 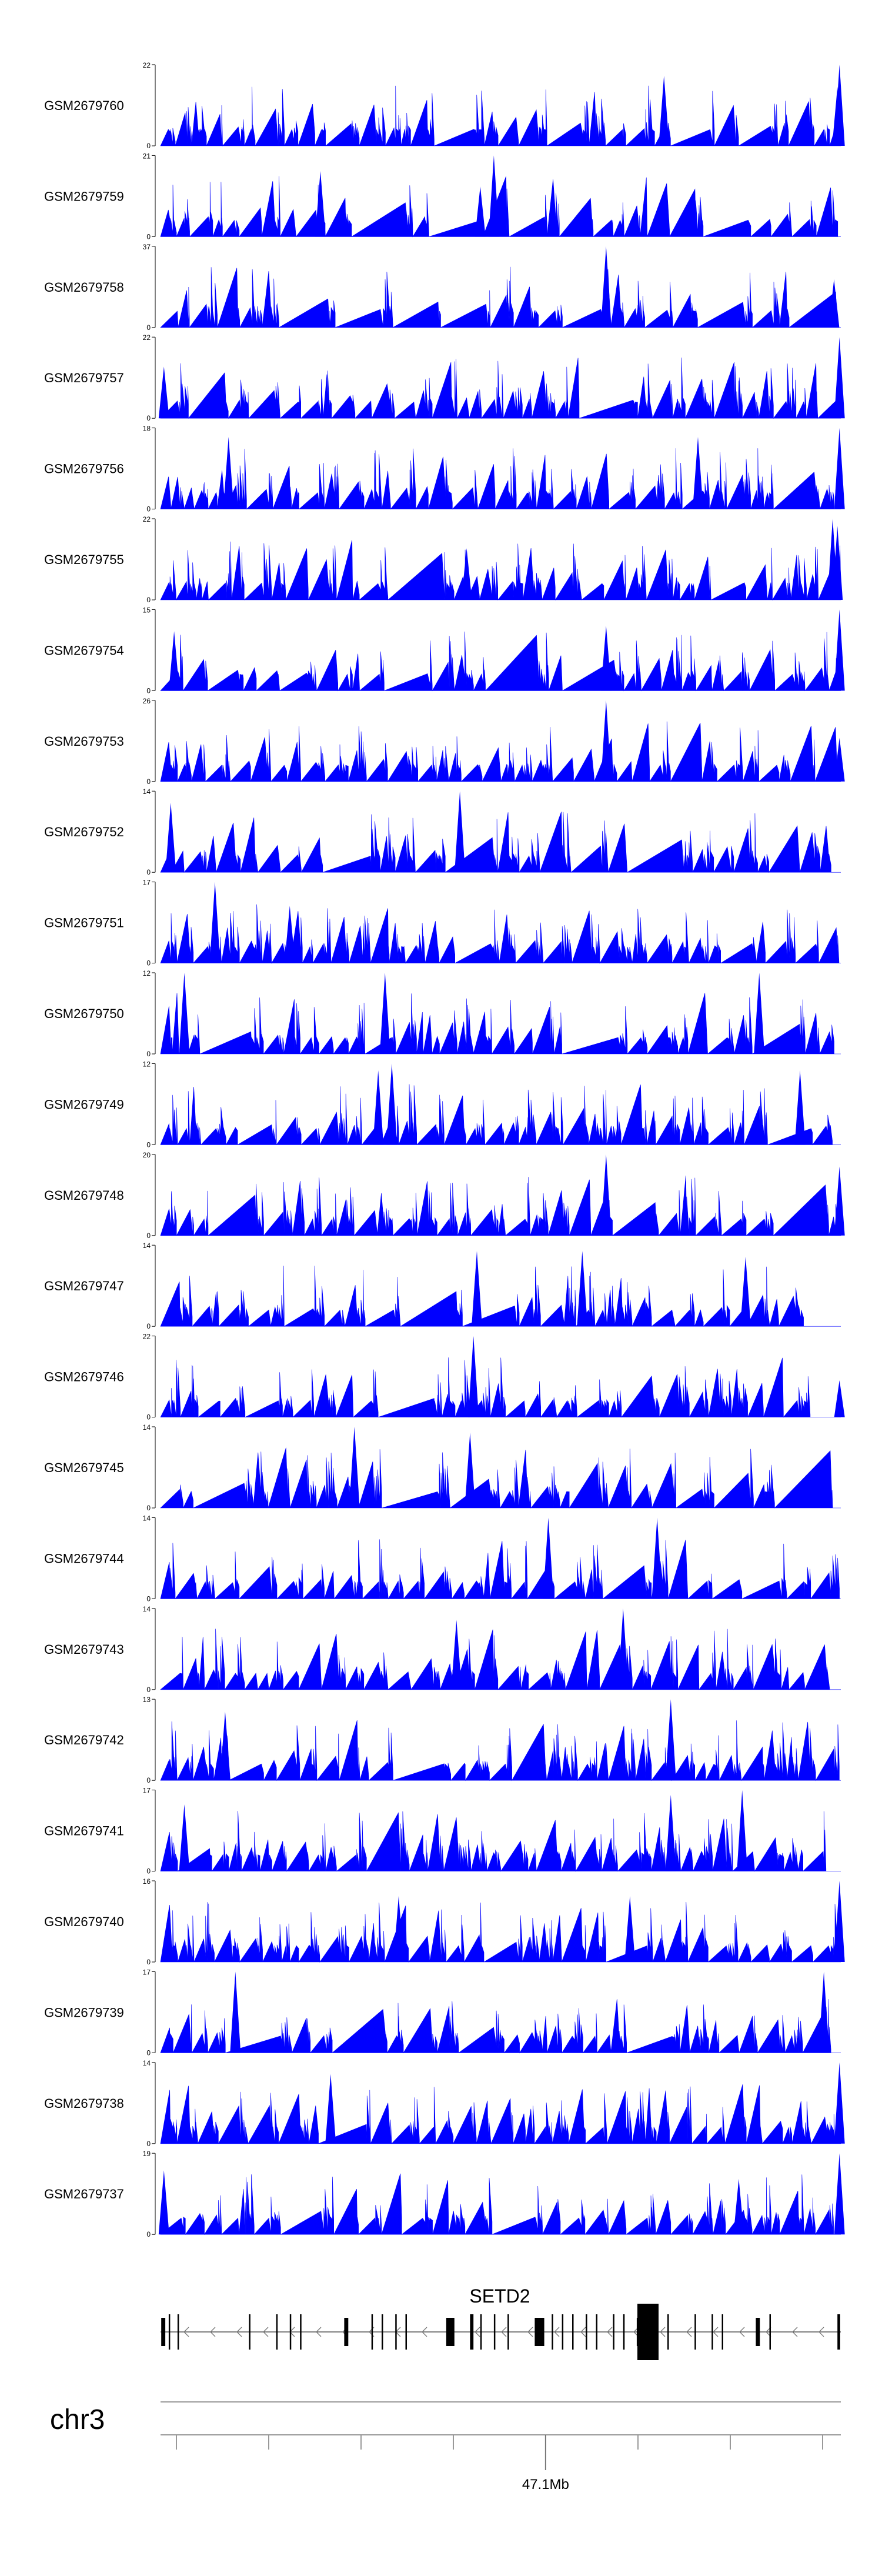 I want to click on track-GSM2679755: GSM2679755 22 0, so click(x=443, y=559).